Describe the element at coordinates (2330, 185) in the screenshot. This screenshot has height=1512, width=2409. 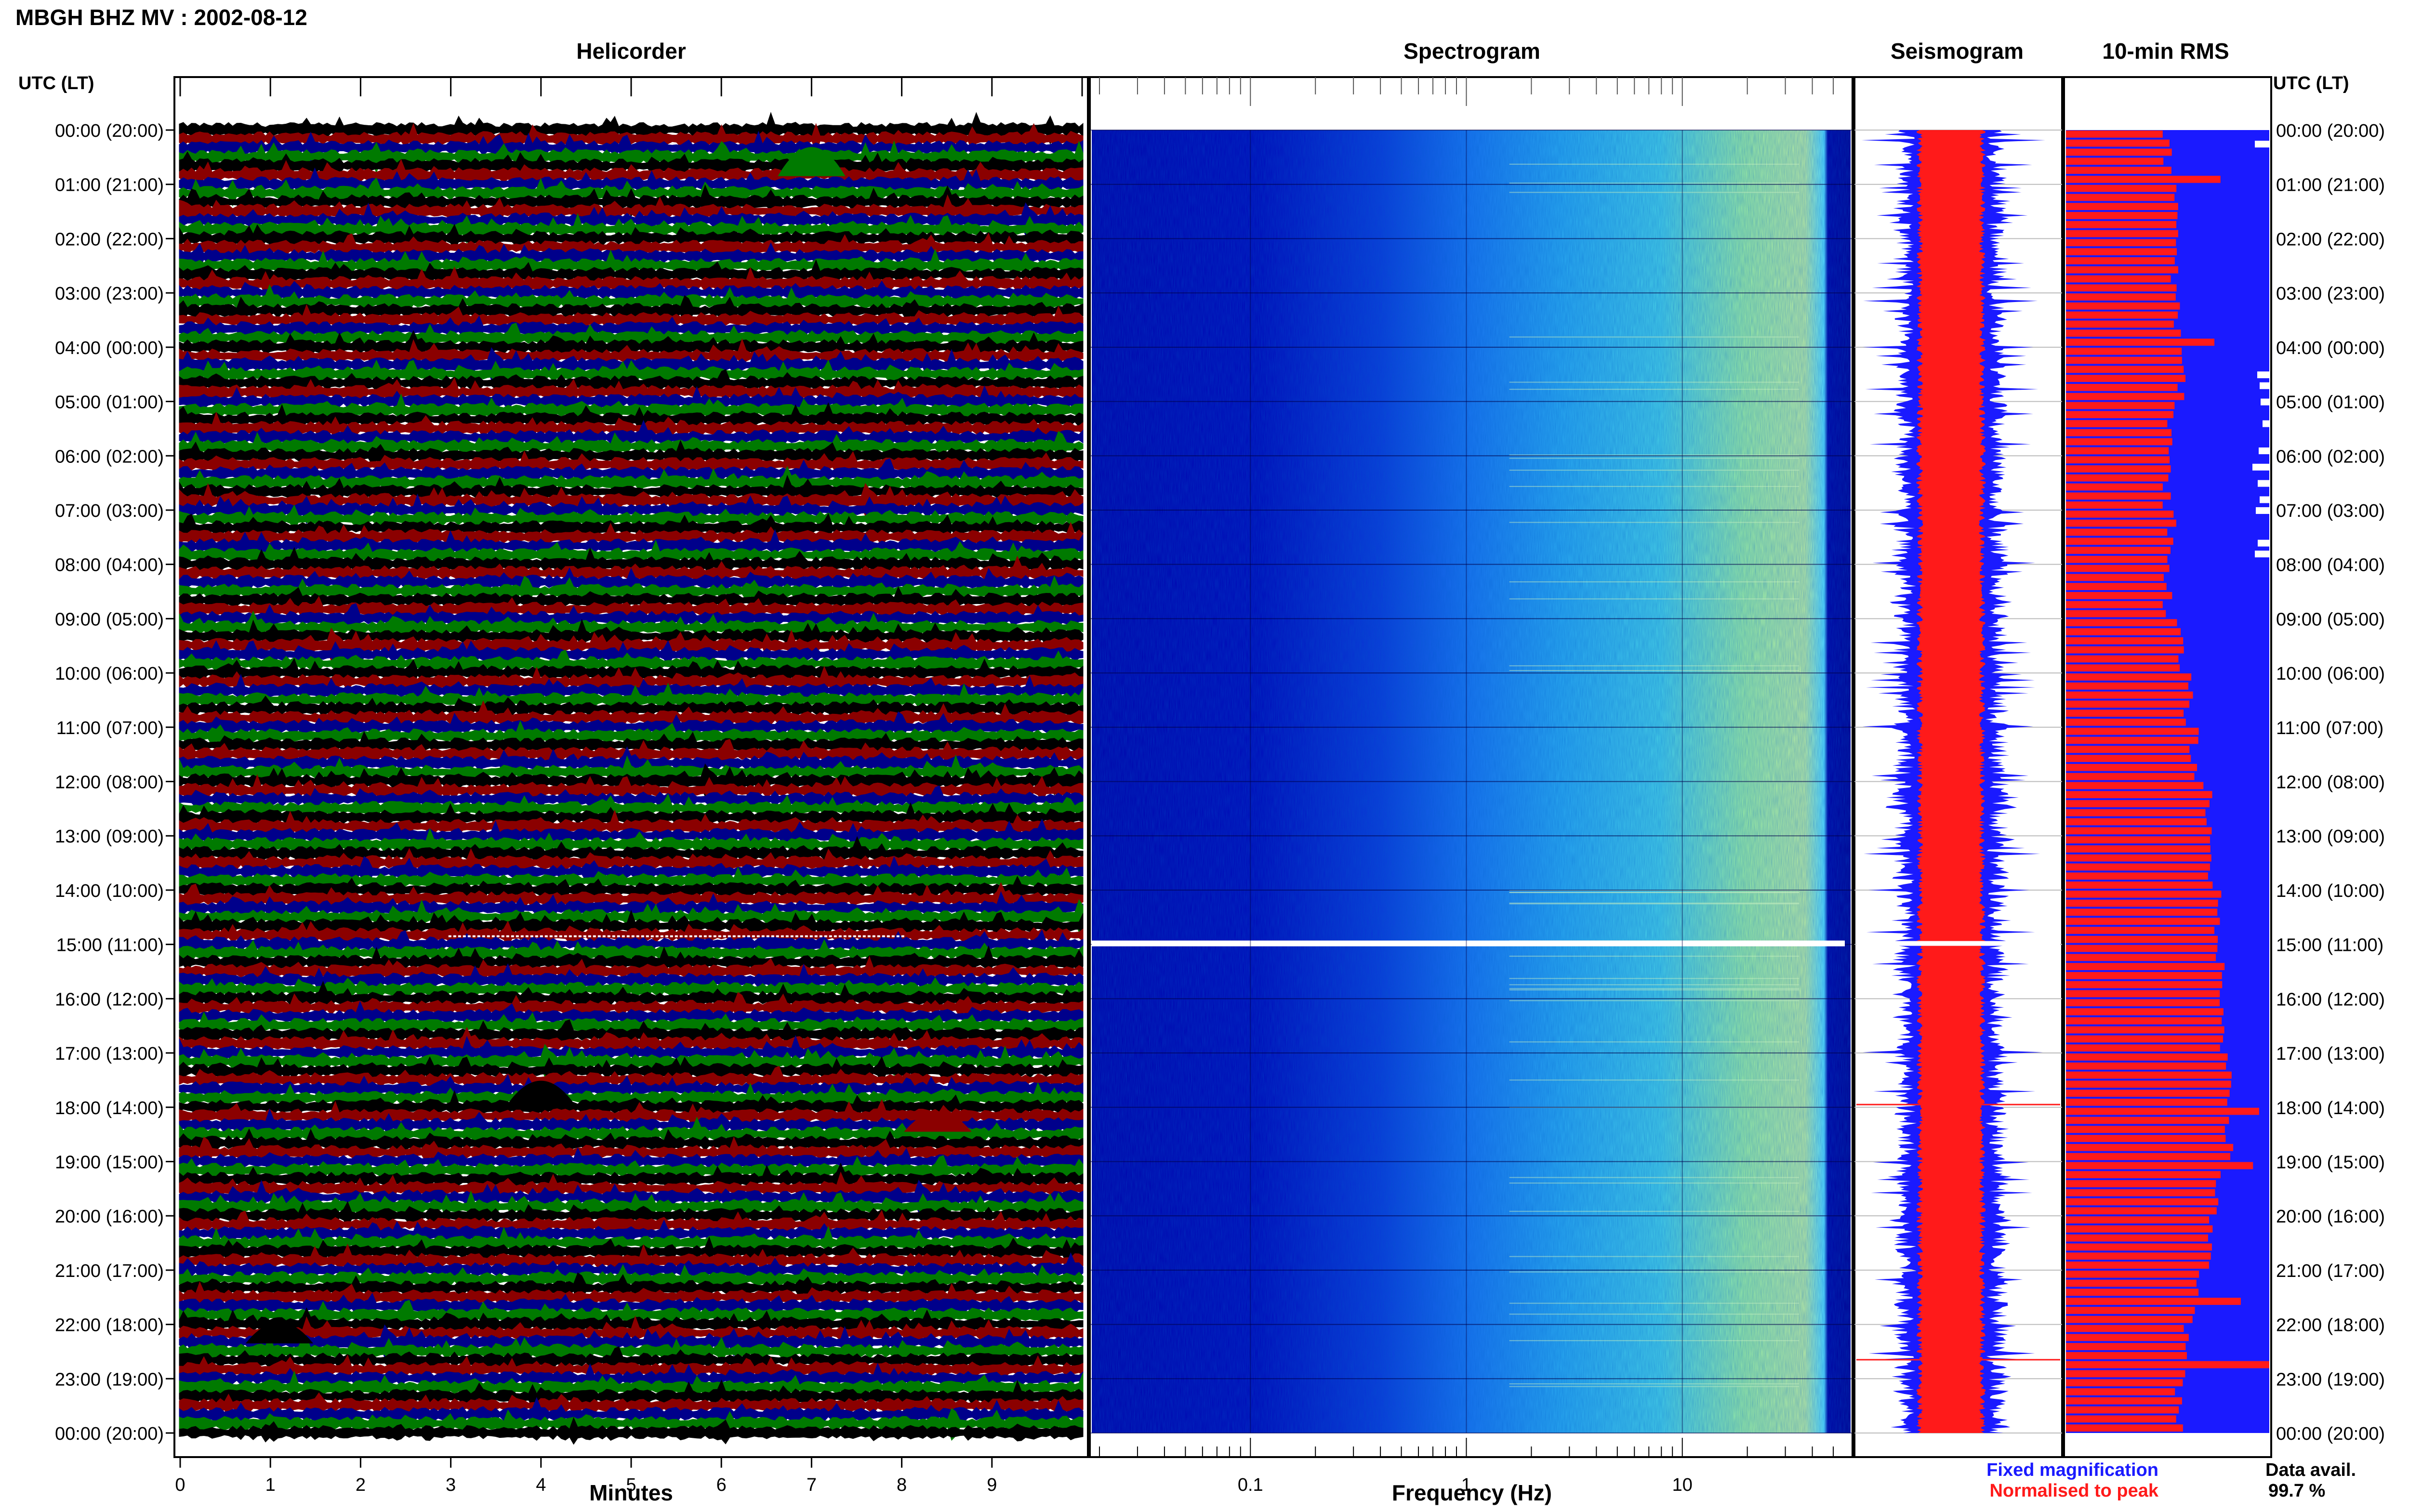
I see `row-label-right: 01:00 (21:00)` at that location.